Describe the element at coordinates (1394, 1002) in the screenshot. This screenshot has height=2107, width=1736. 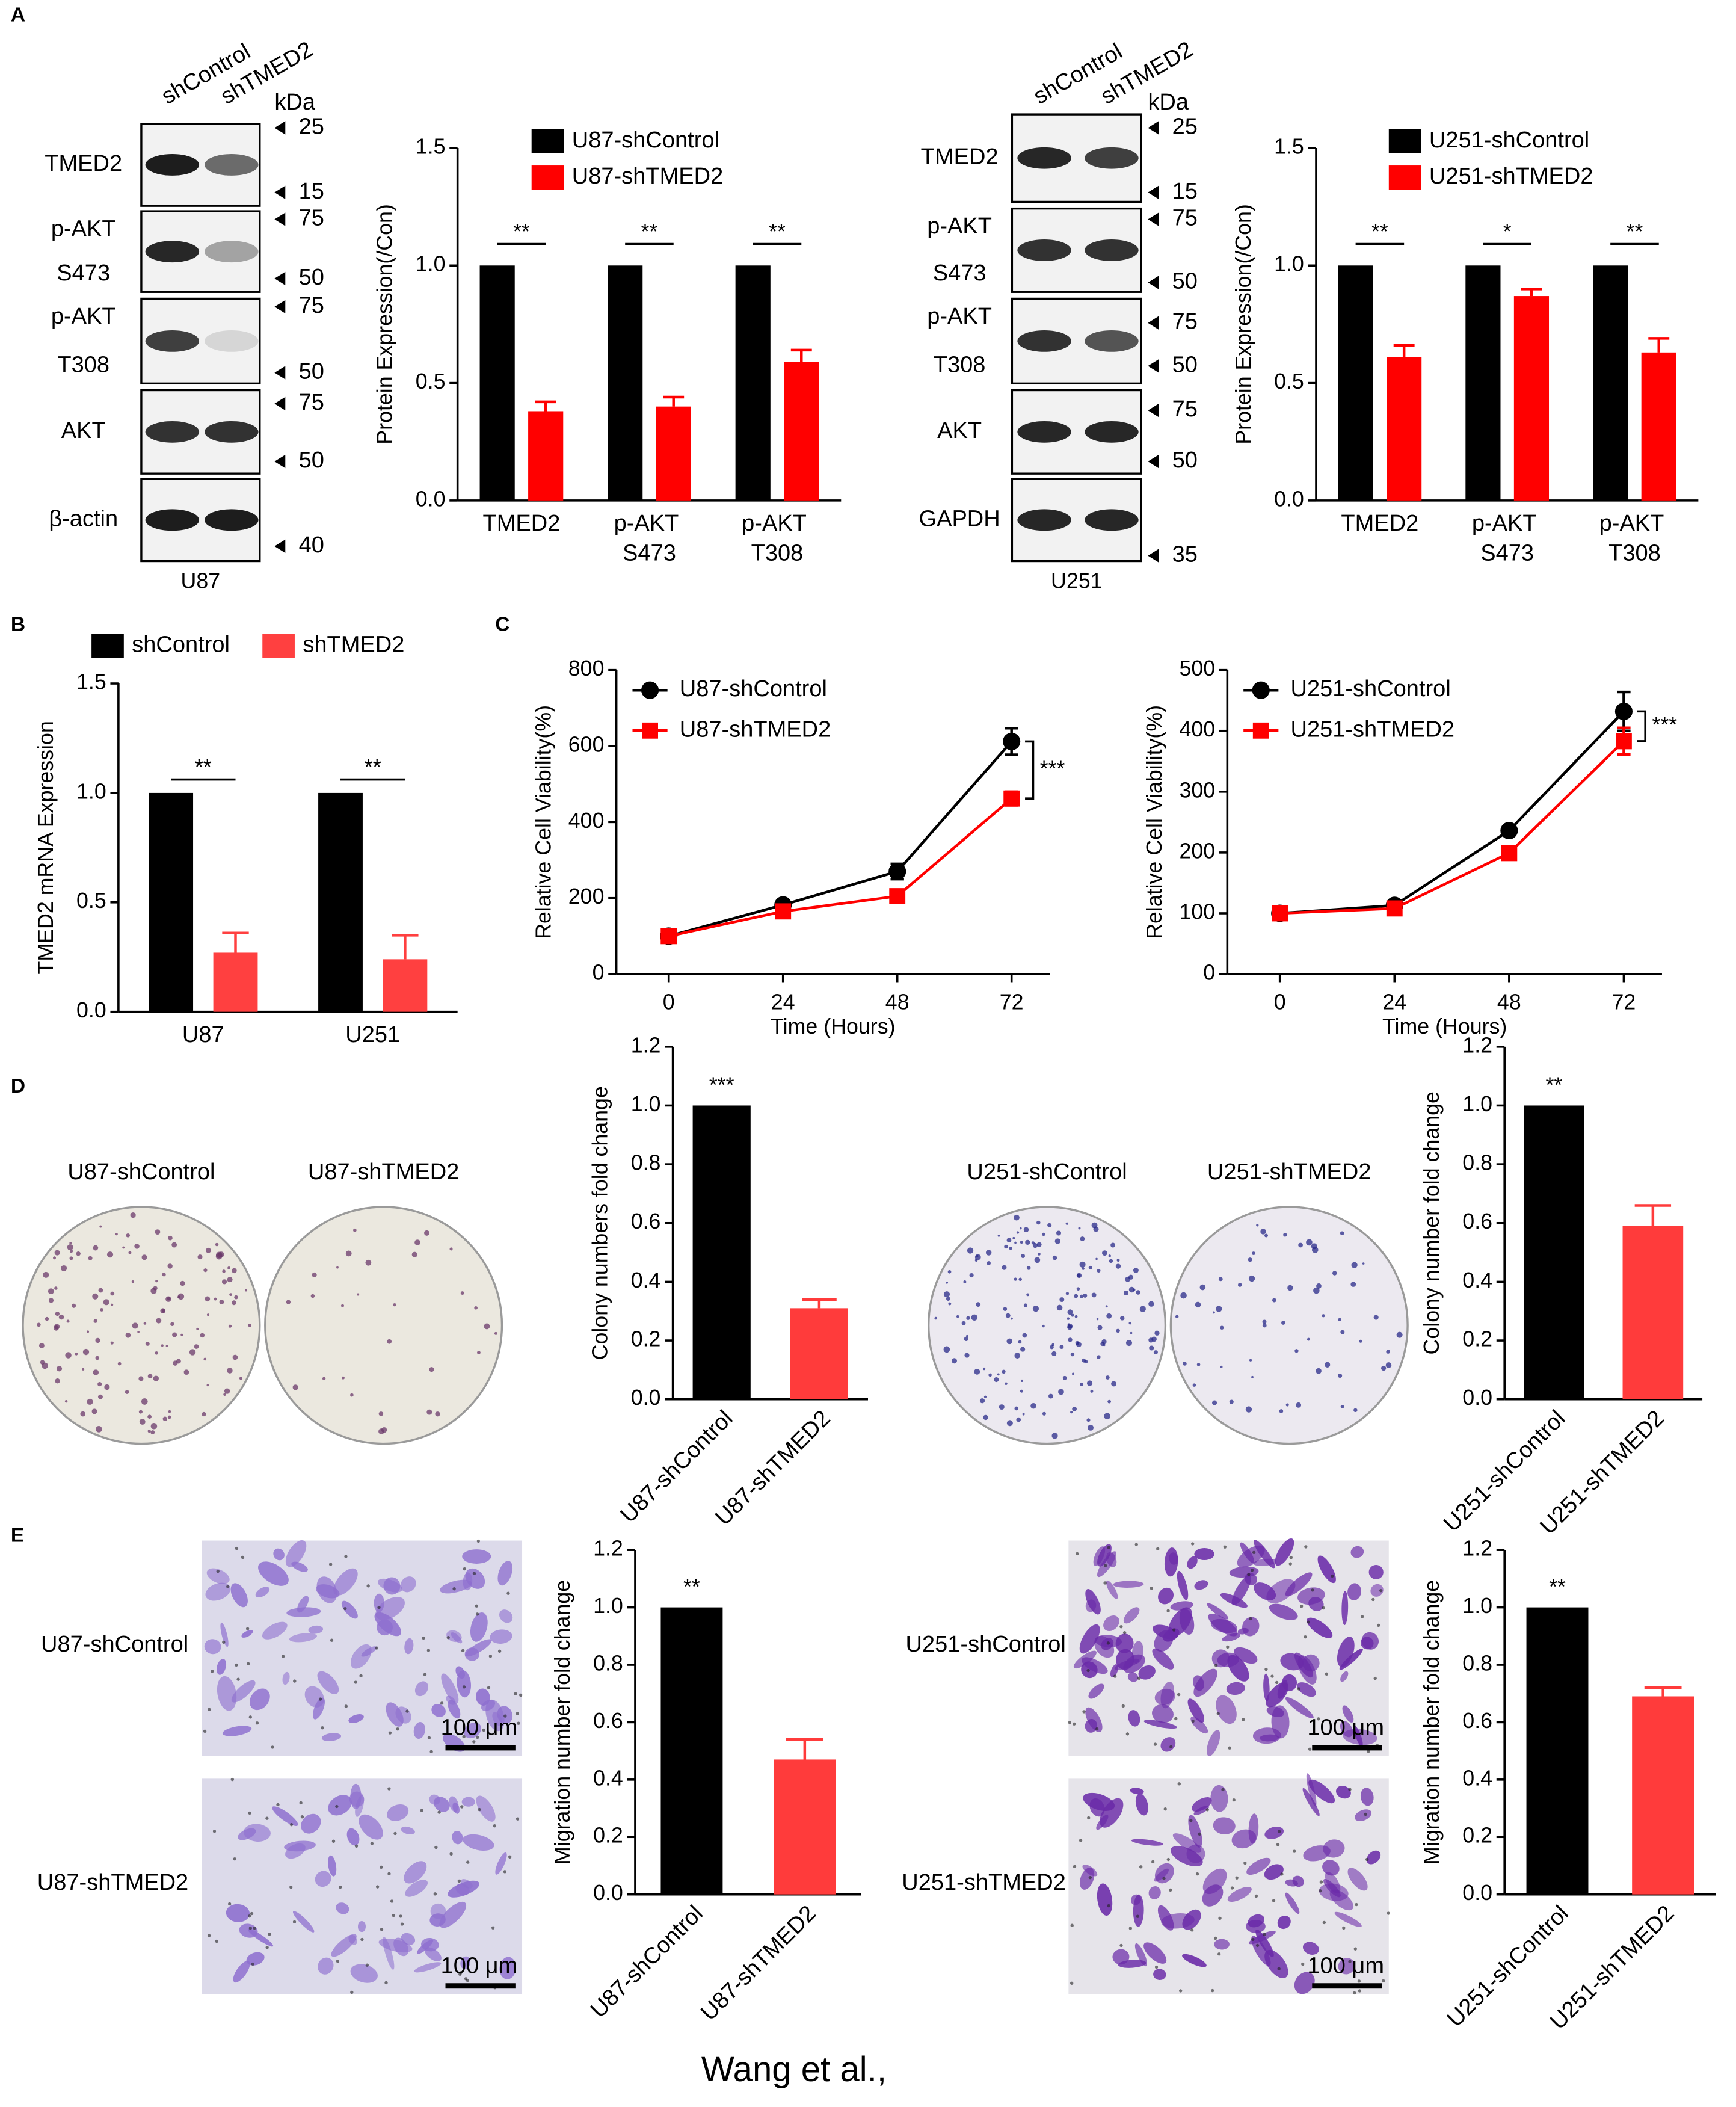
I see `x-tick-label: 24` at that location.